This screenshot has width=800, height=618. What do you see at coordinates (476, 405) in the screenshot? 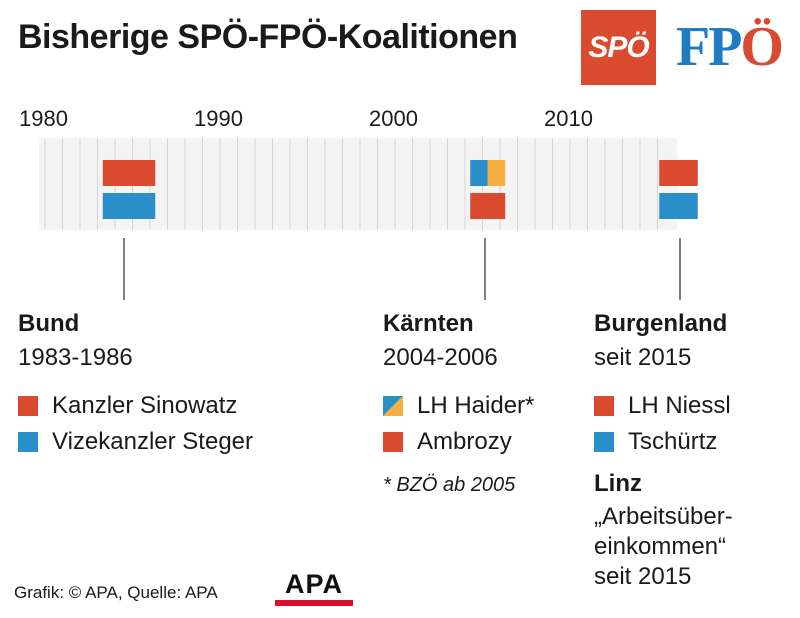
I see `legend-label: LH Haider*` at bounding box center [476, 405].